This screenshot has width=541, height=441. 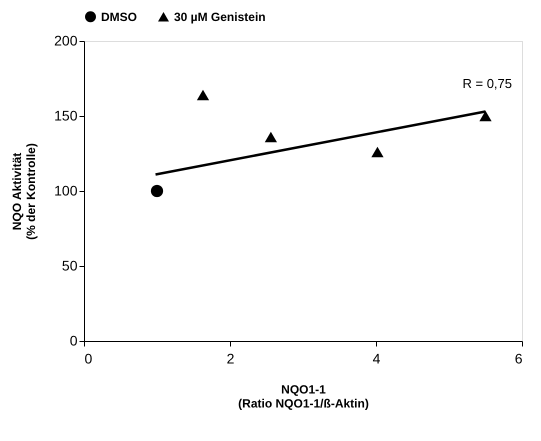 I want to click on y-tick-label: 50, so click(x=70, y=266).